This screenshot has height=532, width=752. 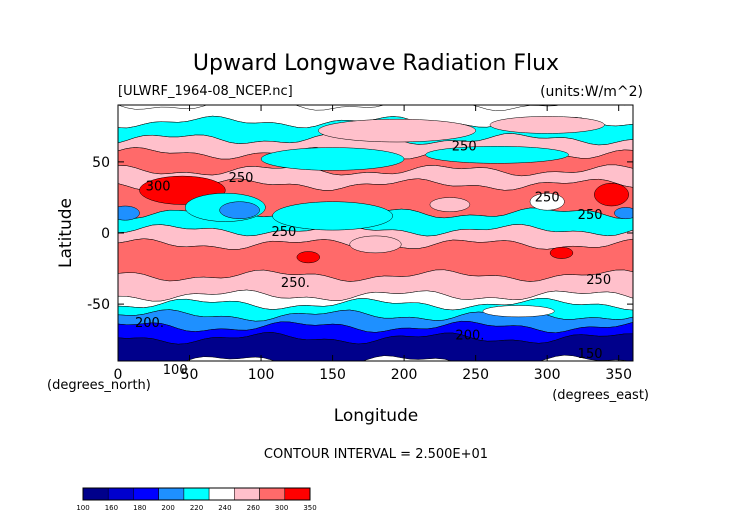 I want to click on colorbar-level-label: 100, so click(x=82, y=508).